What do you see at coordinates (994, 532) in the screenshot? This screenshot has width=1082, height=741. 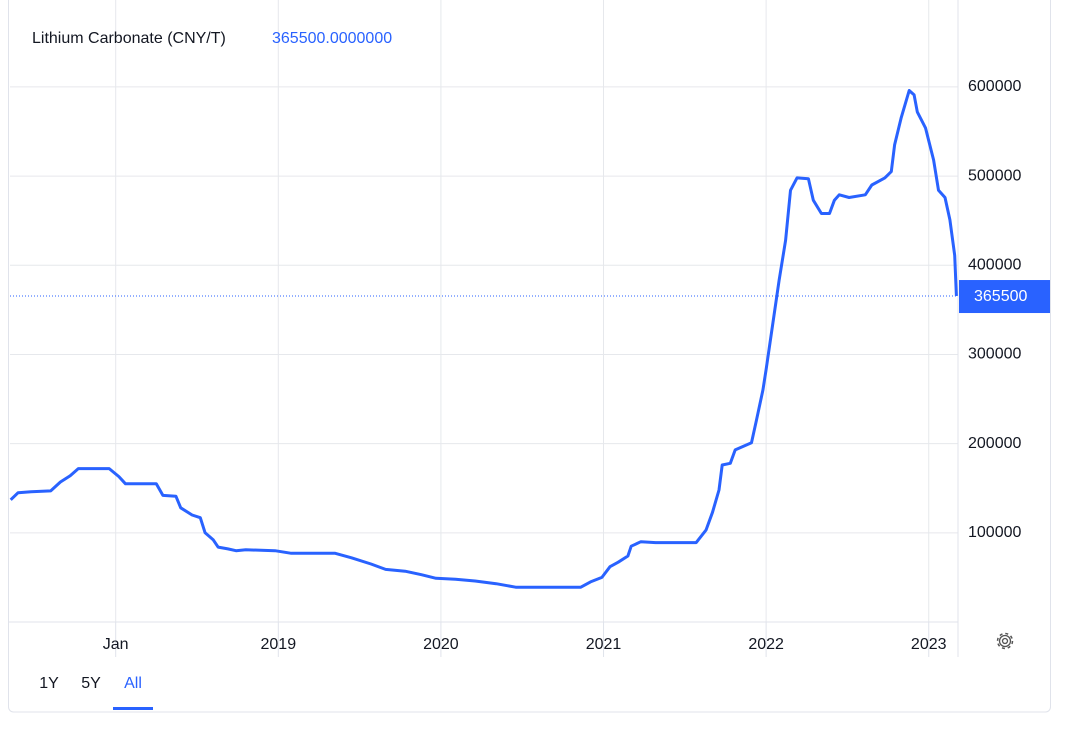 I see `y-tick-label: 100000` at bounding box center [994, 532].